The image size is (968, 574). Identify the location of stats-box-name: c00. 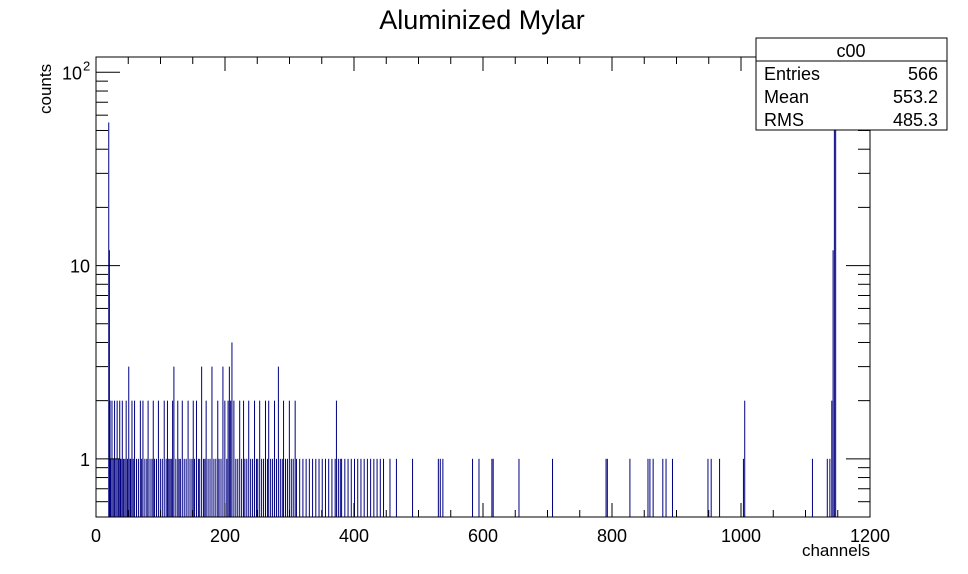
(850, 51).